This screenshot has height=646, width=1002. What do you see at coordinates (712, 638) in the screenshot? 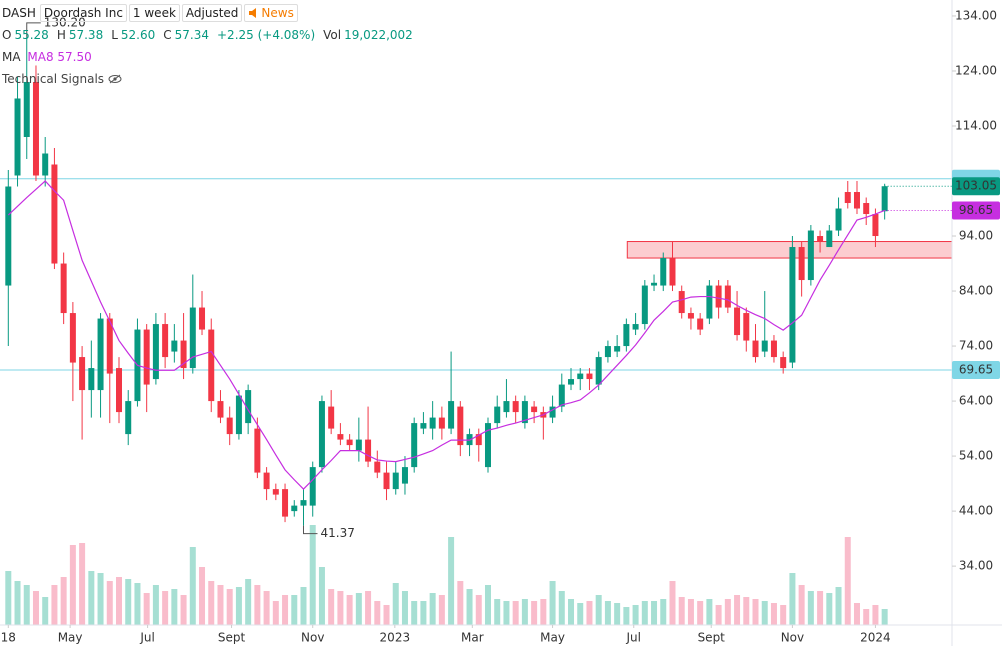
I see `x-tick-label: Sept` at bounding box center [712, 638].